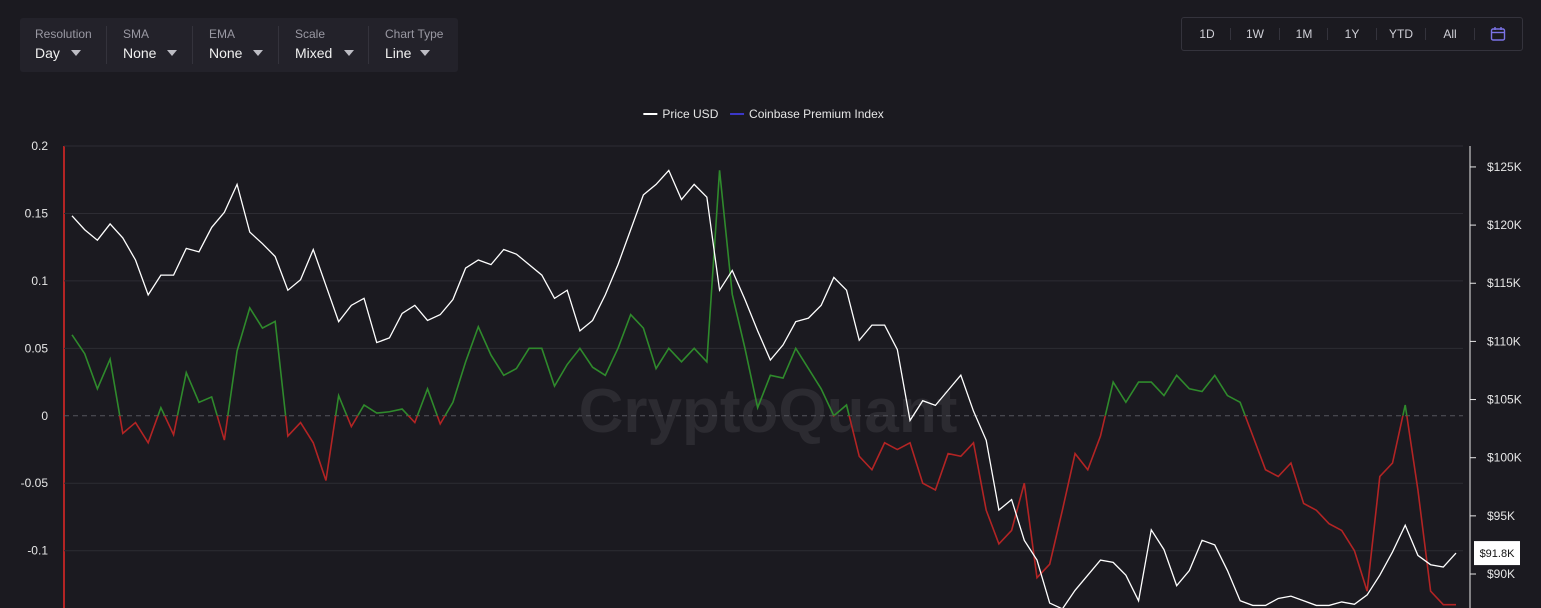 The height and width of the screenshot is (608, 1541). Describe the element at coordinates (1504, 400) in the screenshot. I see `y2-tick-label: $105K` at that location.